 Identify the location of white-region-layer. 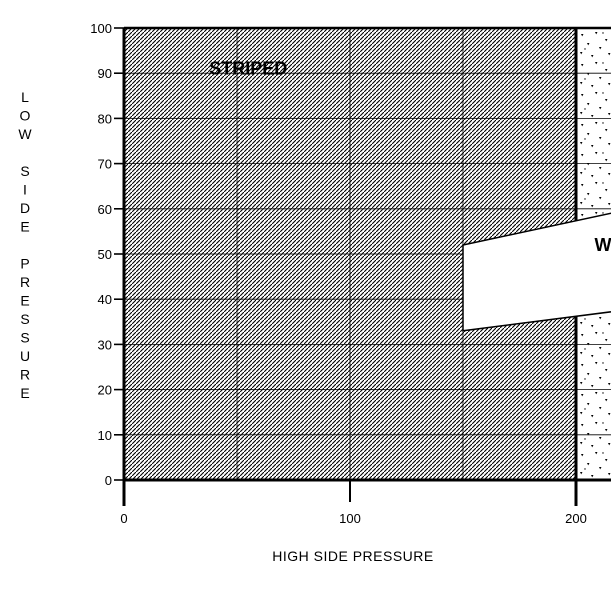
(536, 272).